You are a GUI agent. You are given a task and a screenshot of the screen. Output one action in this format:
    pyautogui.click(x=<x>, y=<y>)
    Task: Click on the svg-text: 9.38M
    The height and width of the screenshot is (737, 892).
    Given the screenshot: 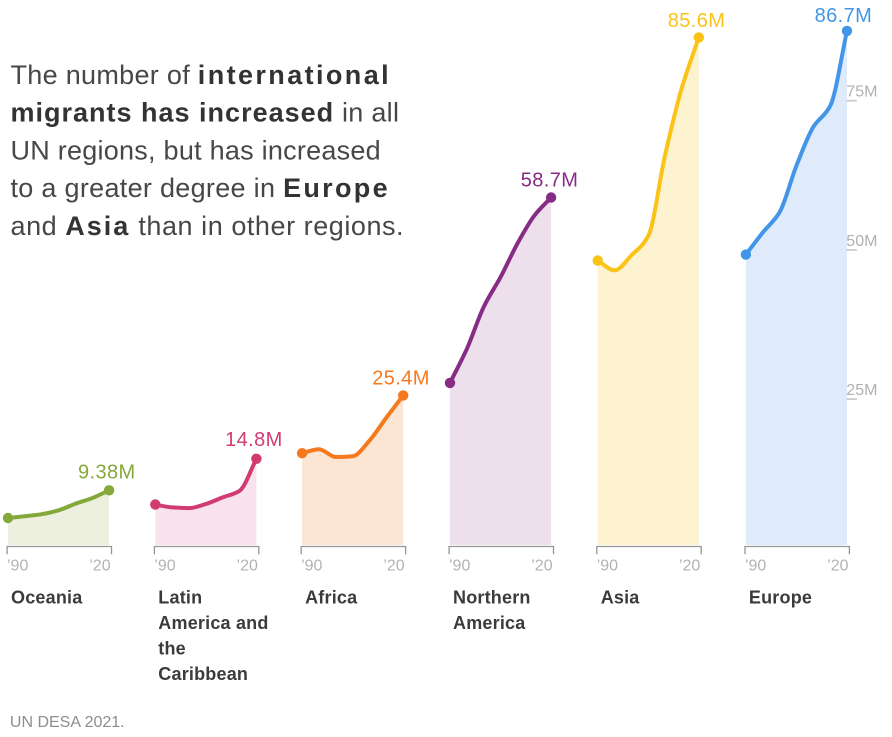 What is the action you would take?
    pyautogui.click(x=107, y=473)
    